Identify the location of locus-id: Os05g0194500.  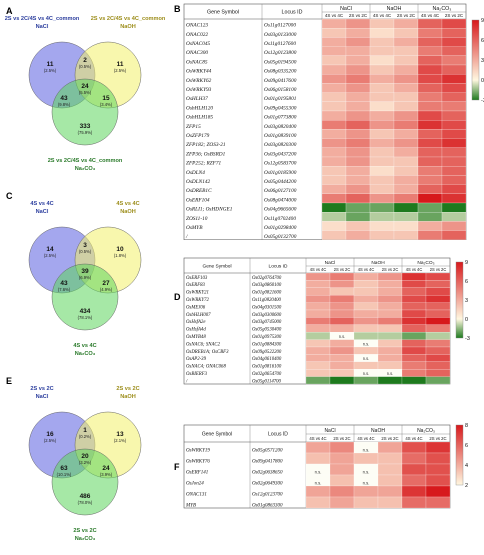
(280, 62).